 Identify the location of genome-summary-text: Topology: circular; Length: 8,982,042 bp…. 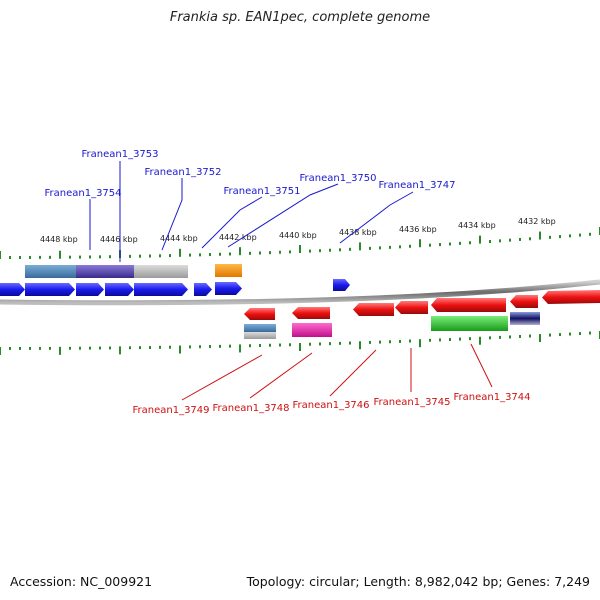
(418, 581).